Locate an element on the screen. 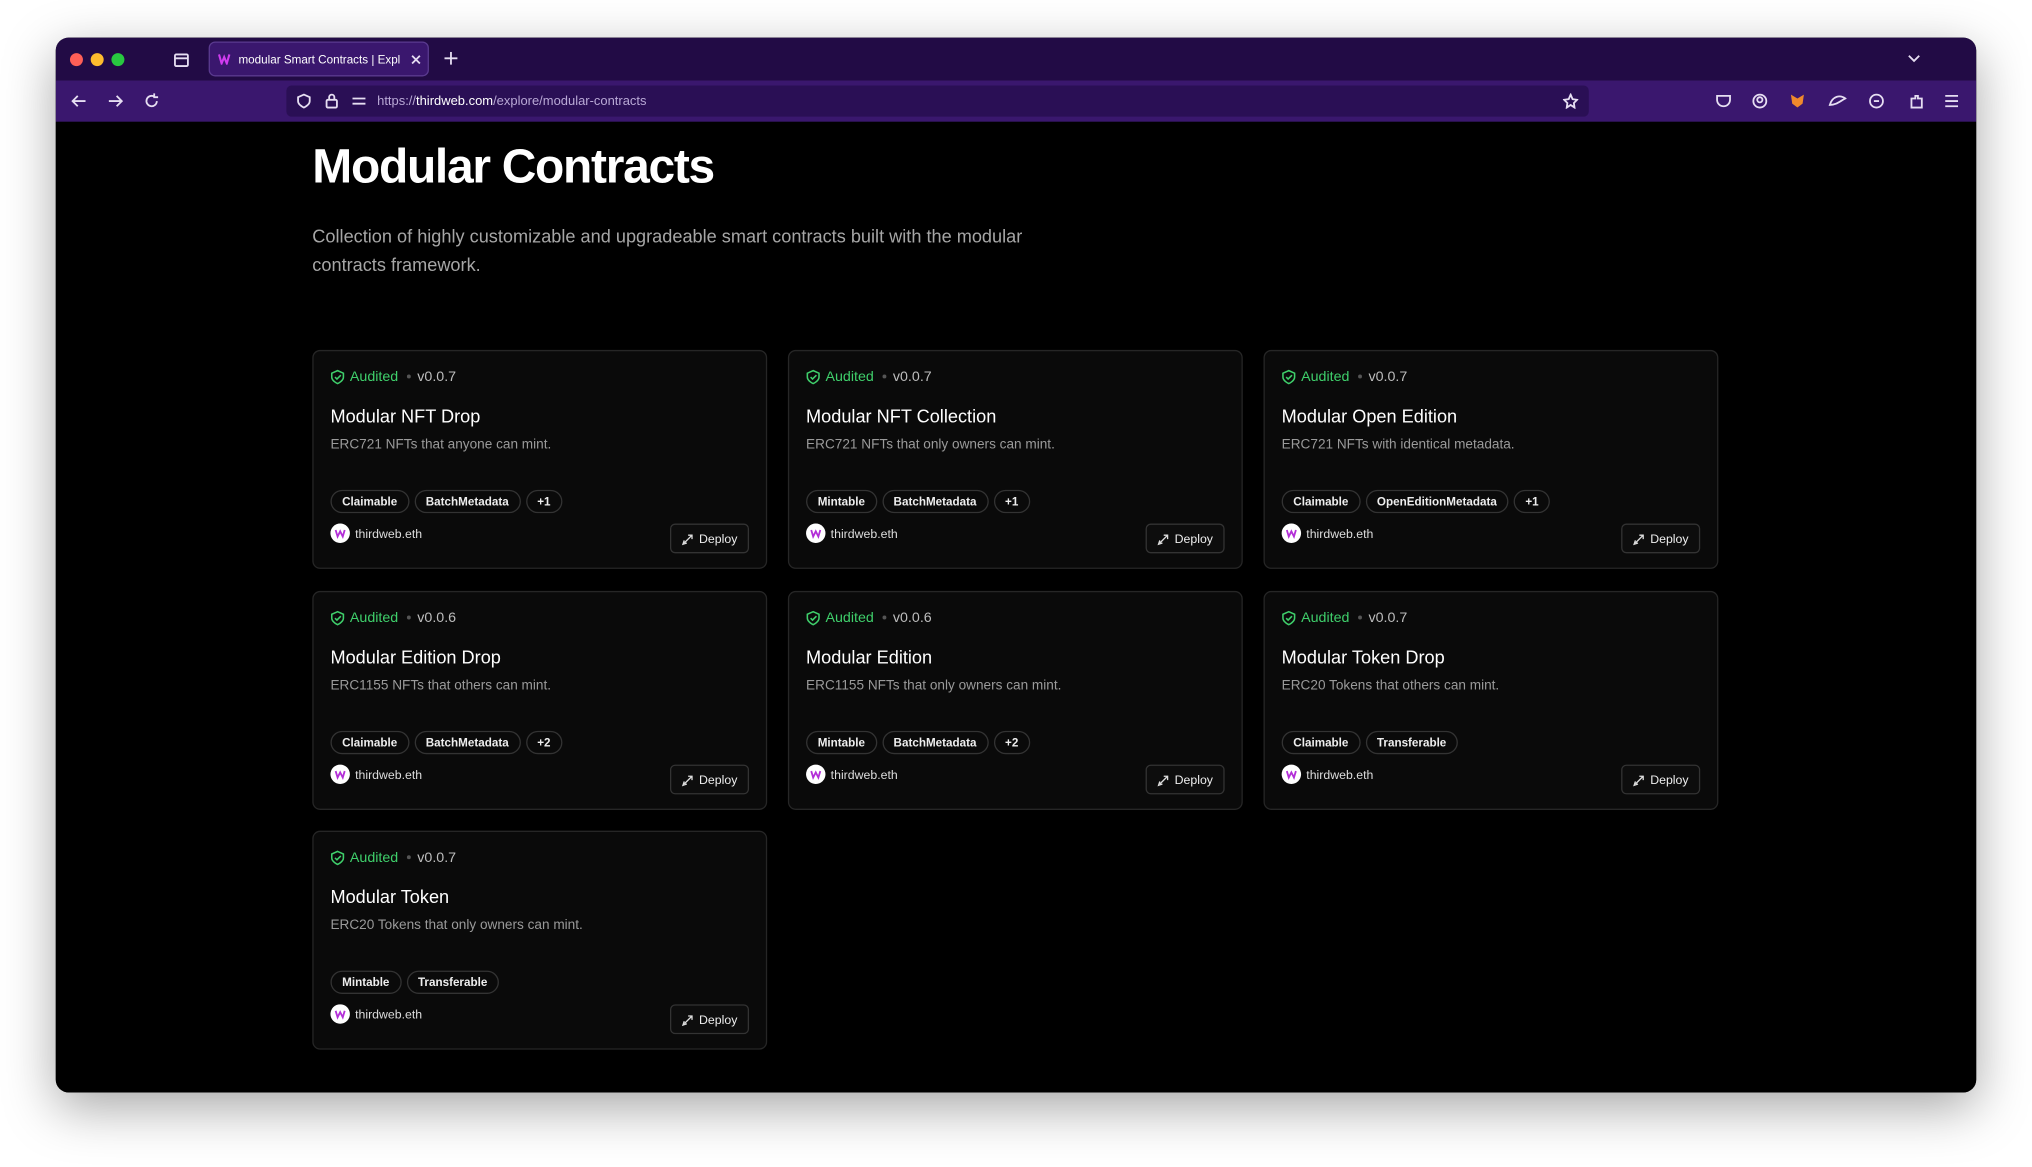 Image resolution: width=2032 pixels, height=1167 pixels. minimize-window is located at coordinates (97, 60).